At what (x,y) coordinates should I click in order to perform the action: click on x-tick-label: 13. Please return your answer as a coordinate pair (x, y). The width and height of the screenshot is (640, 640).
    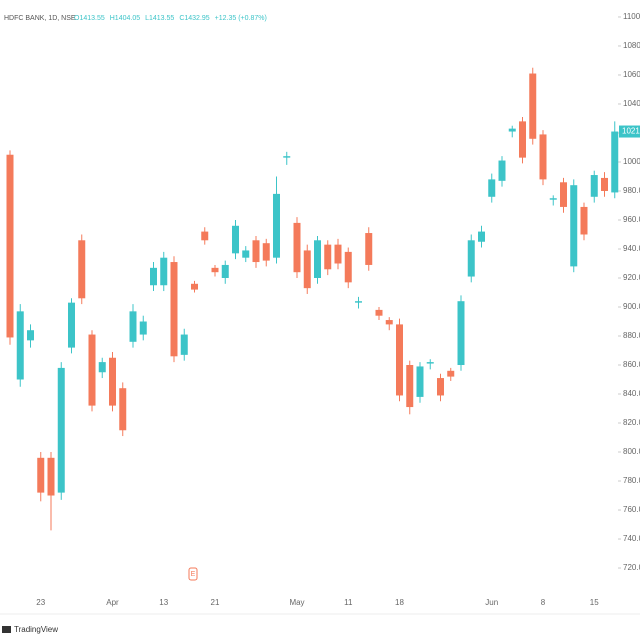
    Looking at the image, I should click on (163, 602).